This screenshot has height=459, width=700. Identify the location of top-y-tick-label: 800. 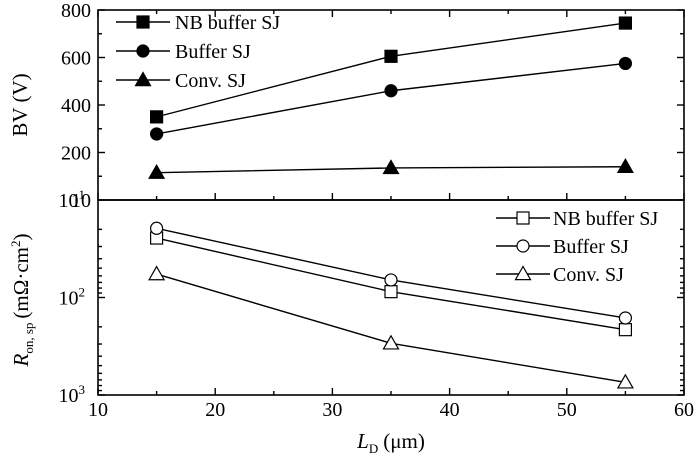
(76, 11).